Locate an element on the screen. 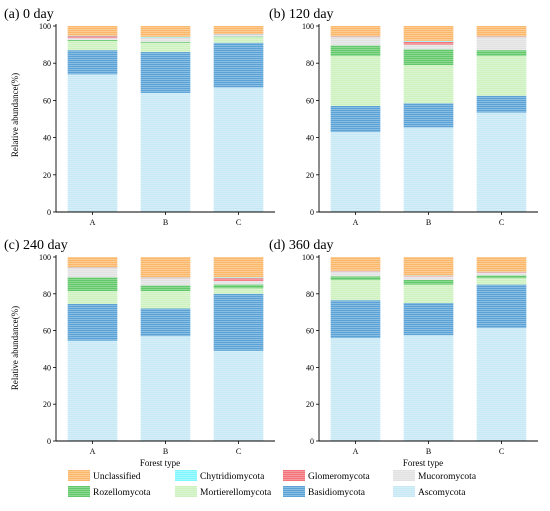 The width and height of the screenshot is (550, 511). legend-label-ascomycota: Ascomycota is located at coordinates (442, 493).